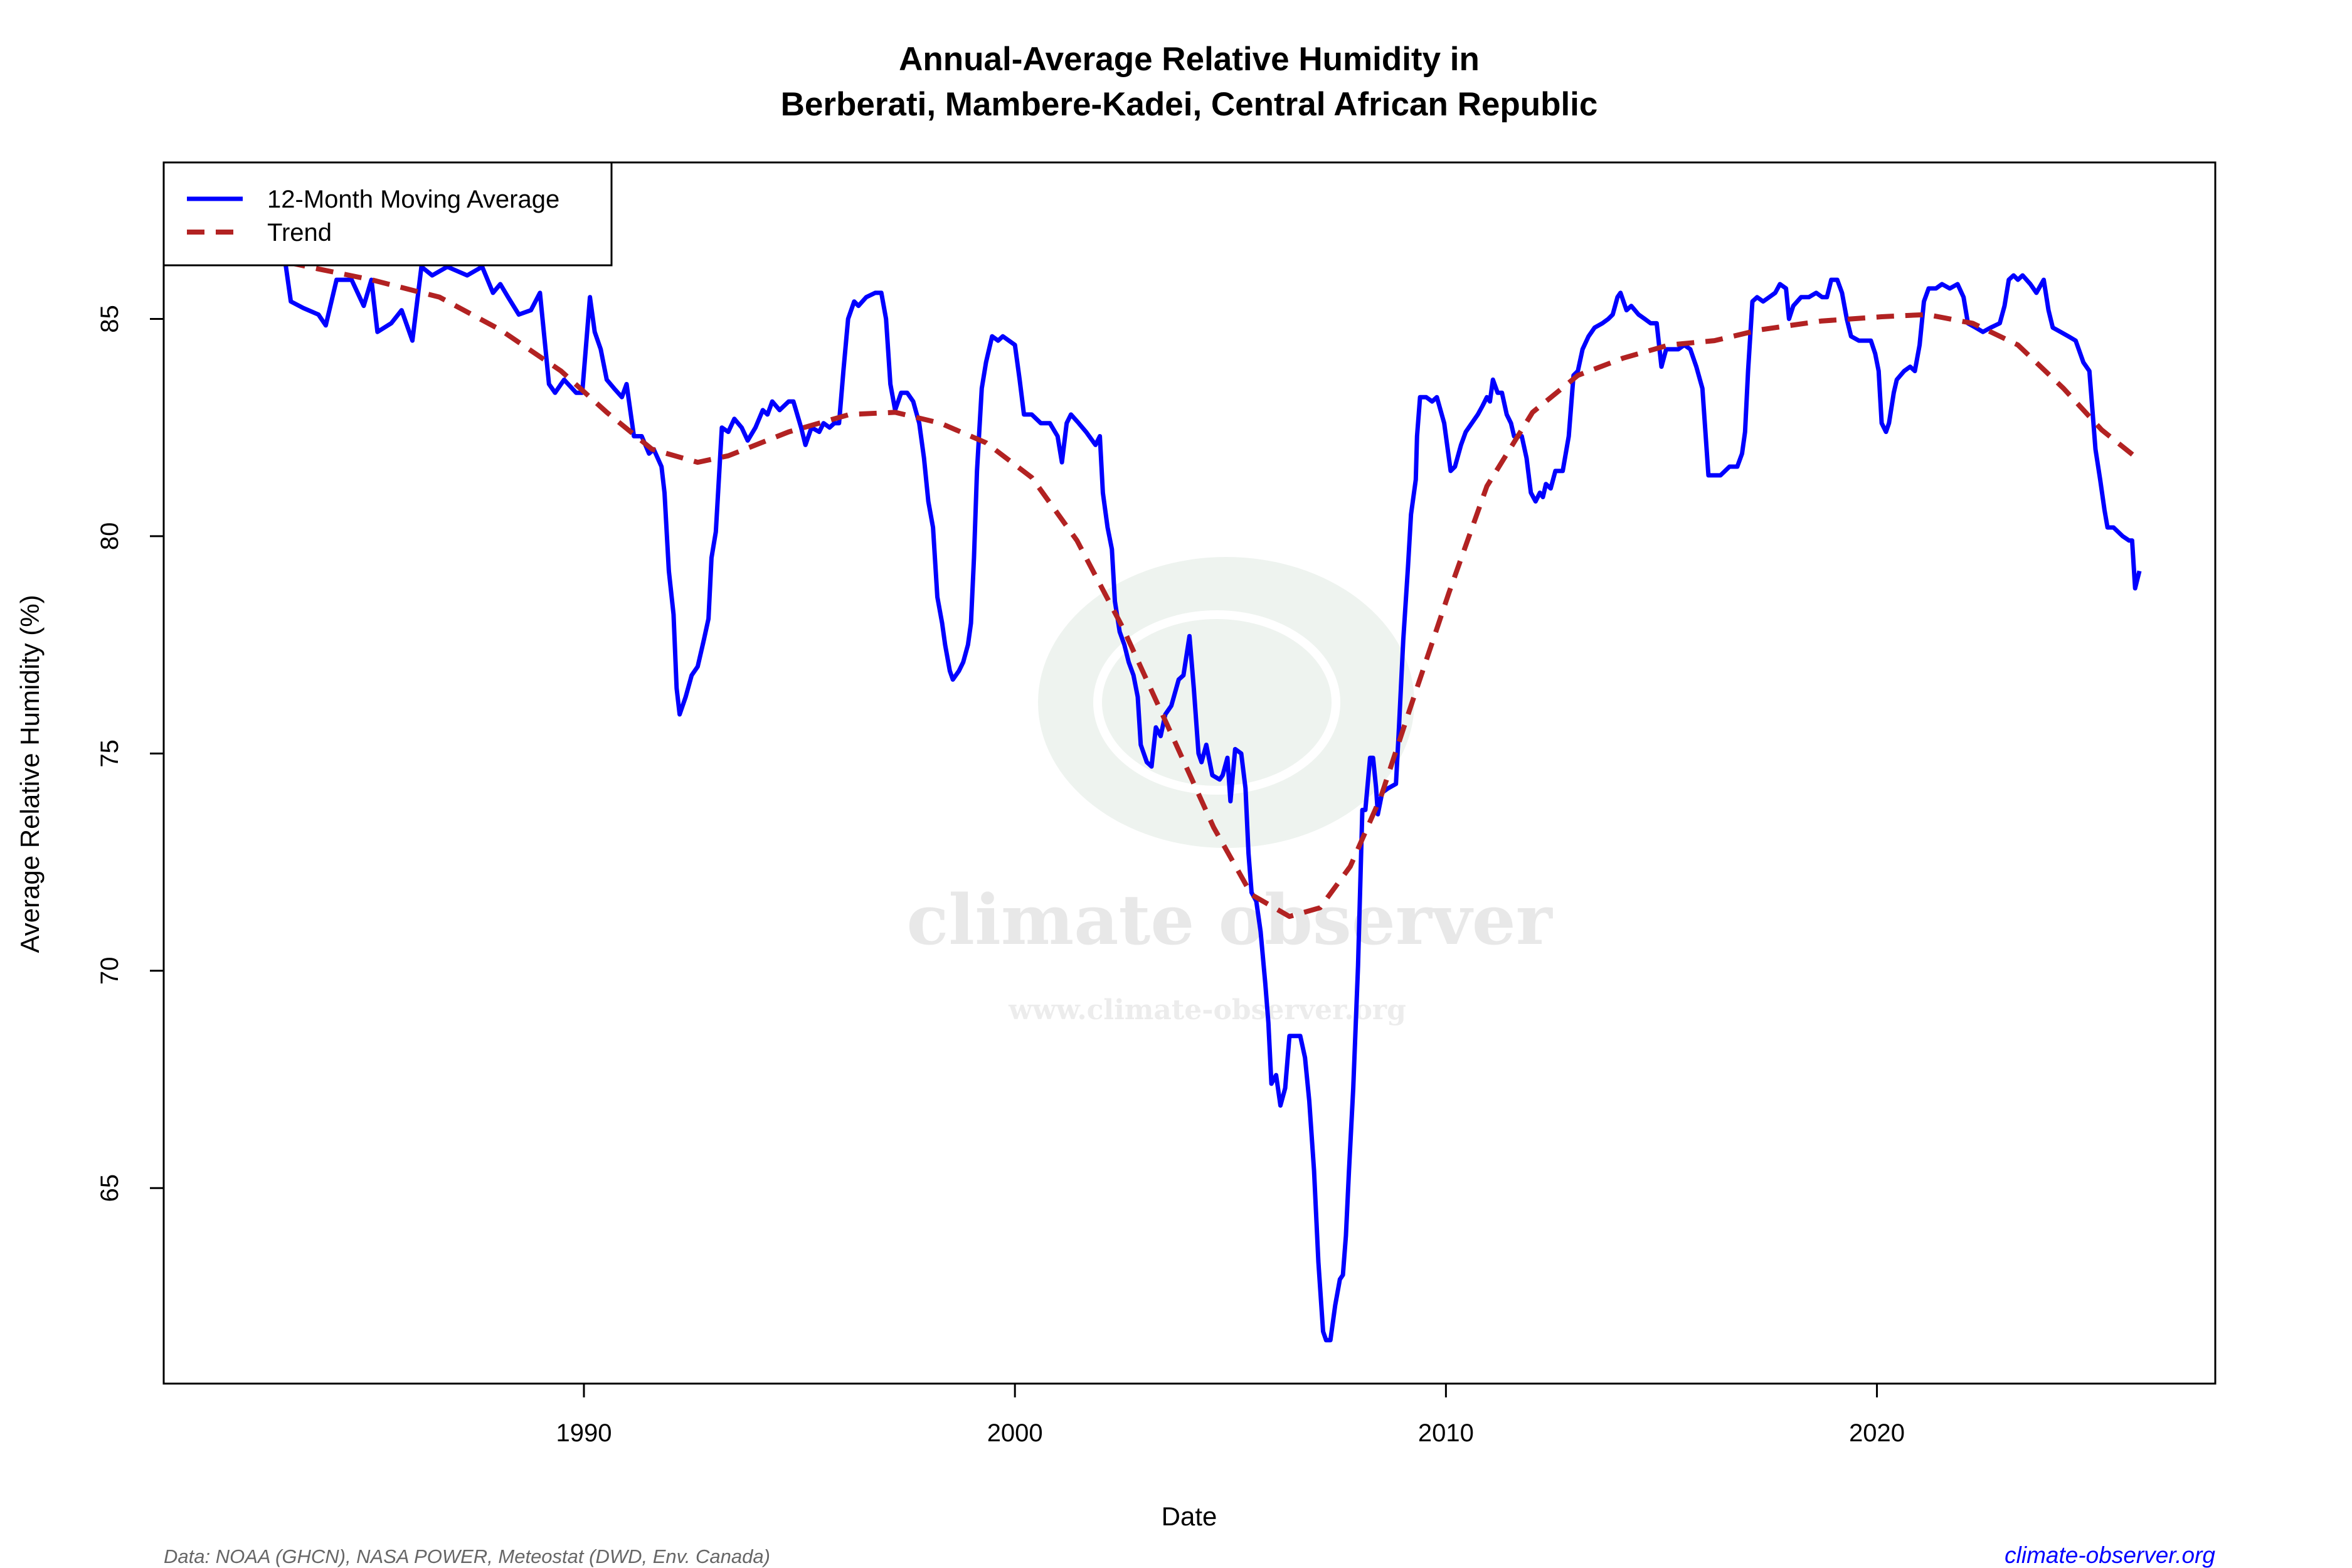 The image size is (2352, 1568). Describe the element at coordinates (2110, 1555) in the screenshot. I see `footer-site-link: climate-observer.org` at that location.